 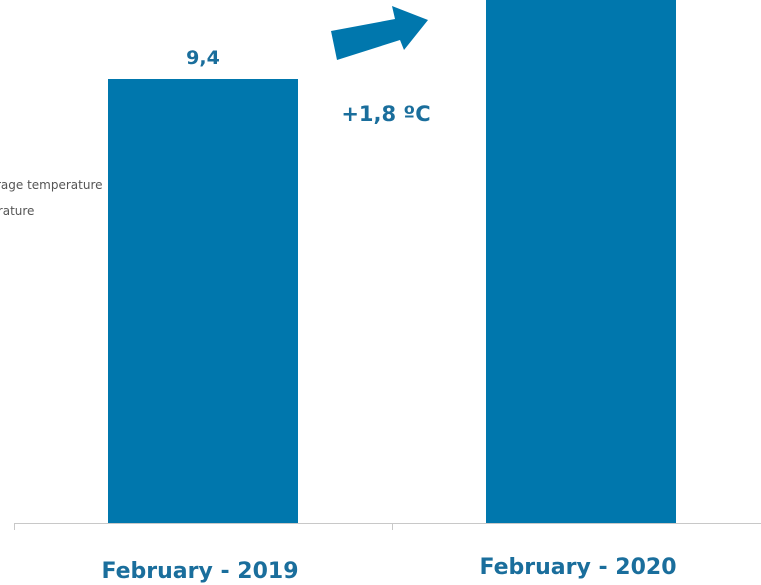 What do you see at coordinates (17, 211) in the screenshot?
I see `legend-text-2: temperature` at bounding box center [17, 211].